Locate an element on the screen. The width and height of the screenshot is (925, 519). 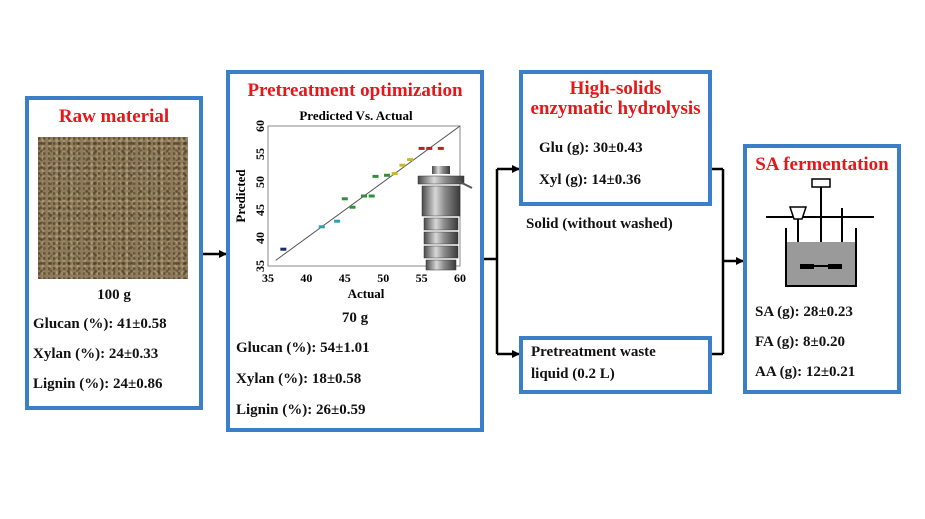
raw-xylan: Xylan (%): 24±0.33 is located at coordinates (96, 354).